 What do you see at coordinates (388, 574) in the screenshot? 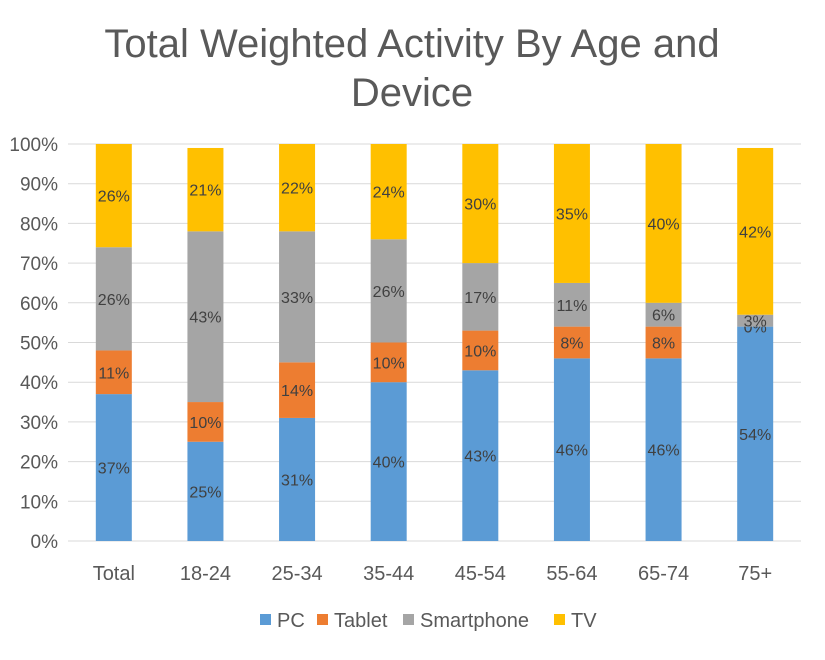
I see `x-tick-label: 35-44` at bounding box center [388, 574].